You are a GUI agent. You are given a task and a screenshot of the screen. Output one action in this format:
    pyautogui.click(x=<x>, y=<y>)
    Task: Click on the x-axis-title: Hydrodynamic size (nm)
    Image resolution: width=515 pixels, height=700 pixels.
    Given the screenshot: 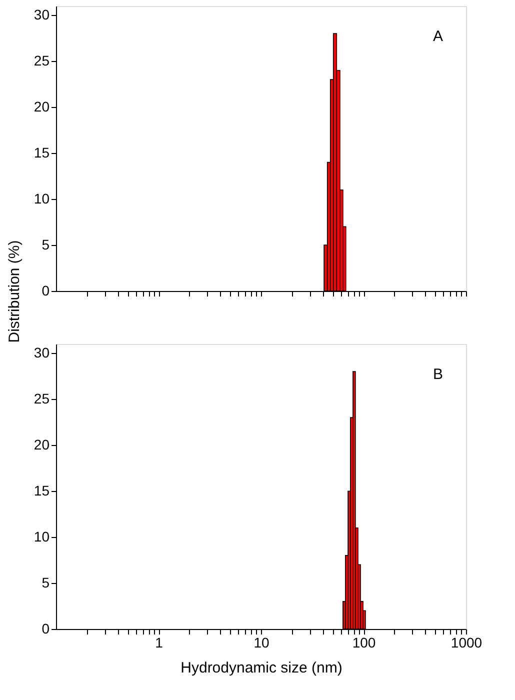 What is the action you would take?
    pyautogui.click(x=261, y=668)
    